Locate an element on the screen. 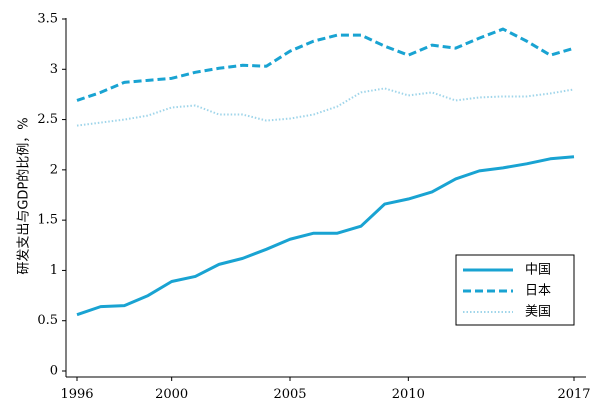 The height and width of the screenshot is (415, 600). y-tick-label: 2.5 is located at coordinates (47, 119).